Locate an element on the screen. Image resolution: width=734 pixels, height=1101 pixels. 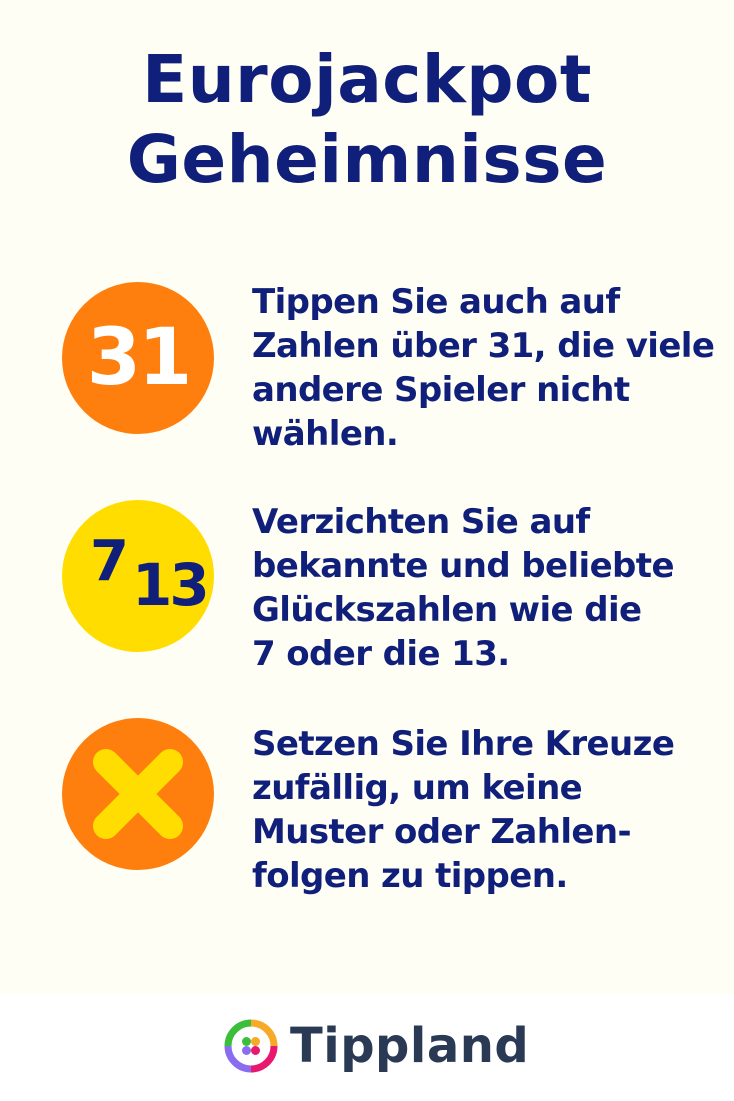
tip-line: zufällig, um keine is located at coordinates (417, 788).